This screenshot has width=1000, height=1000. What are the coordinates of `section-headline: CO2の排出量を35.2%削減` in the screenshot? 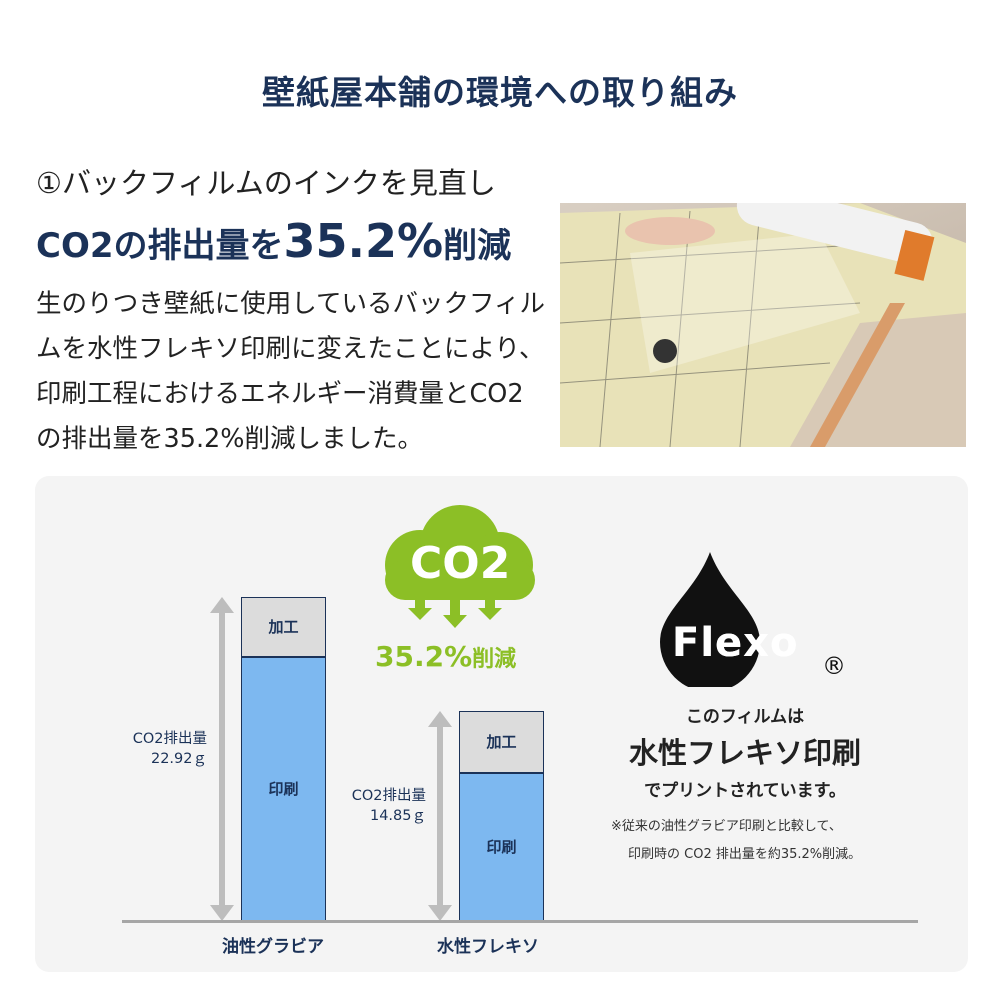 It's located at (273, 241).